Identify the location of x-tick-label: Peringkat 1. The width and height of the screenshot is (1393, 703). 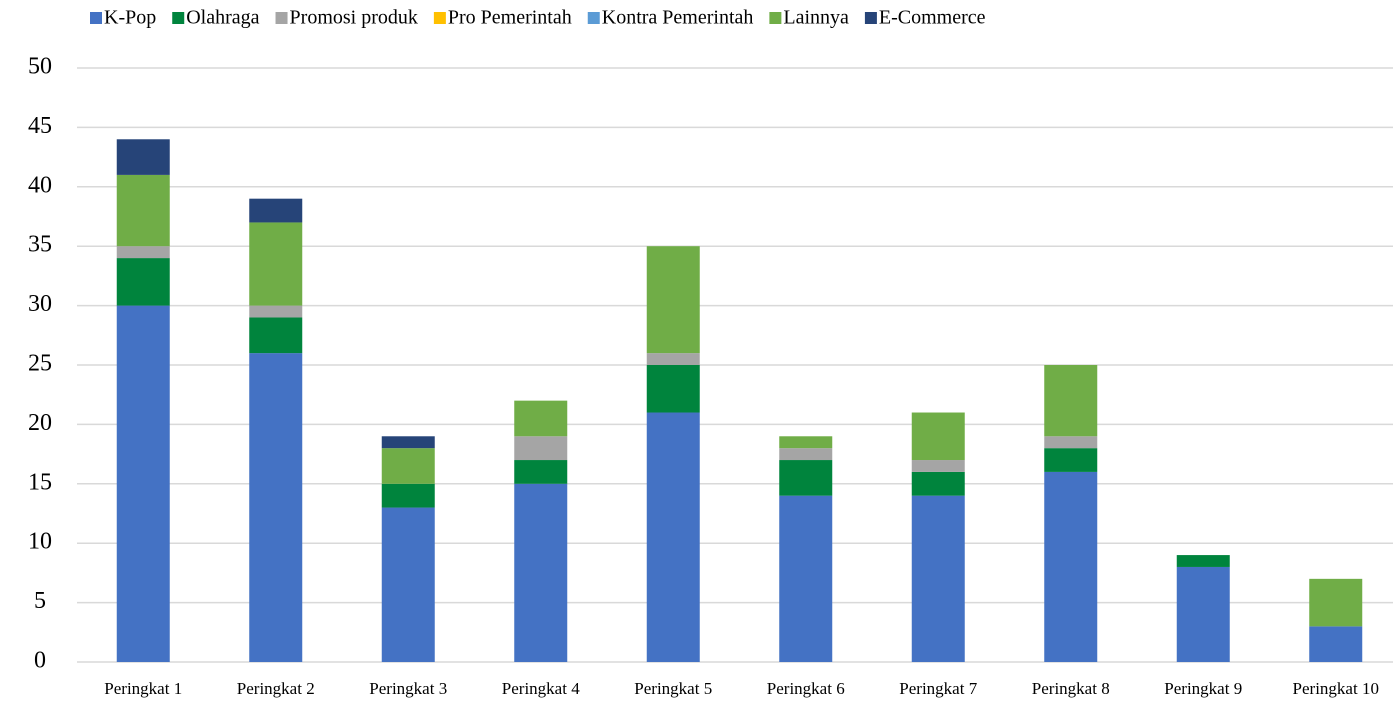
(143, 688).